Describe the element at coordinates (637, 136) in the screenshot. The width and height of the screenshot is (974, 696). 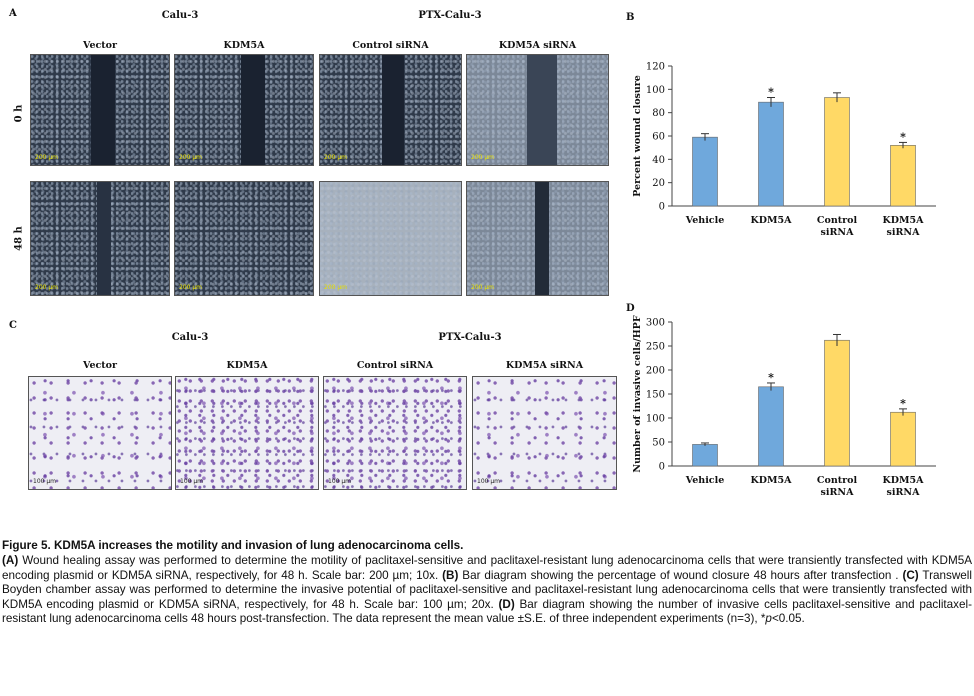
I see `chart-b-y-axis-label: Percent wound closure` at that location.